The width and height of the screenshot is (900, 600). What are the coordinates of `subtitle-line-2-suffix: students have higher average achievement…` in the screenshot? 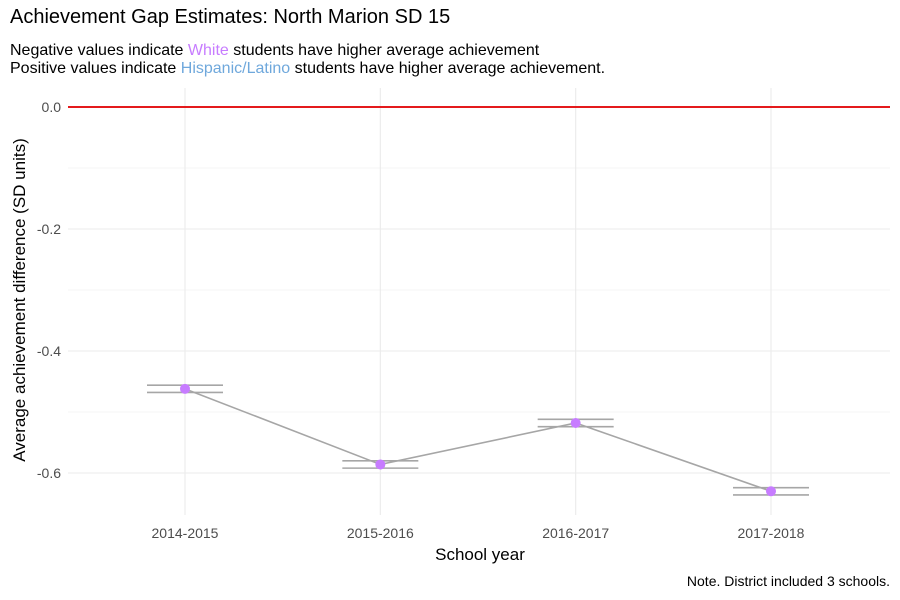 It's located at (448, 68).